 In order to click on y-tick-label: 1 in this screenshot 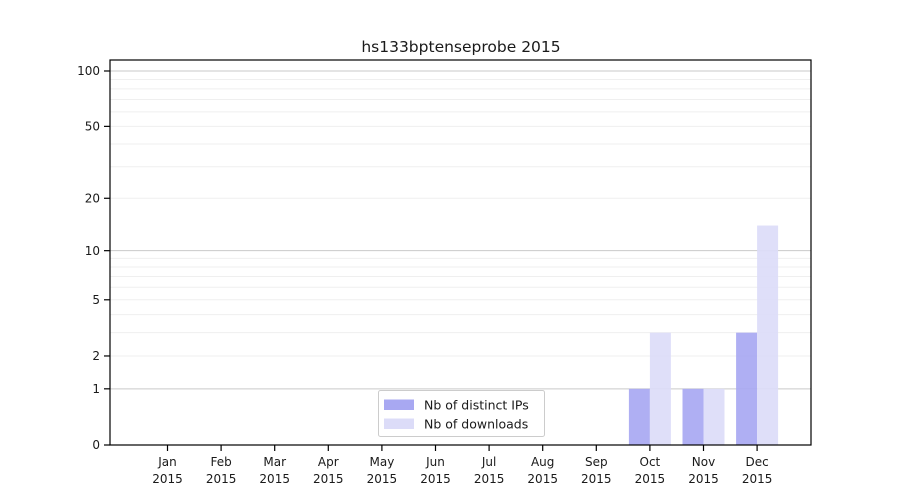, I will do `click(96, 389)`.